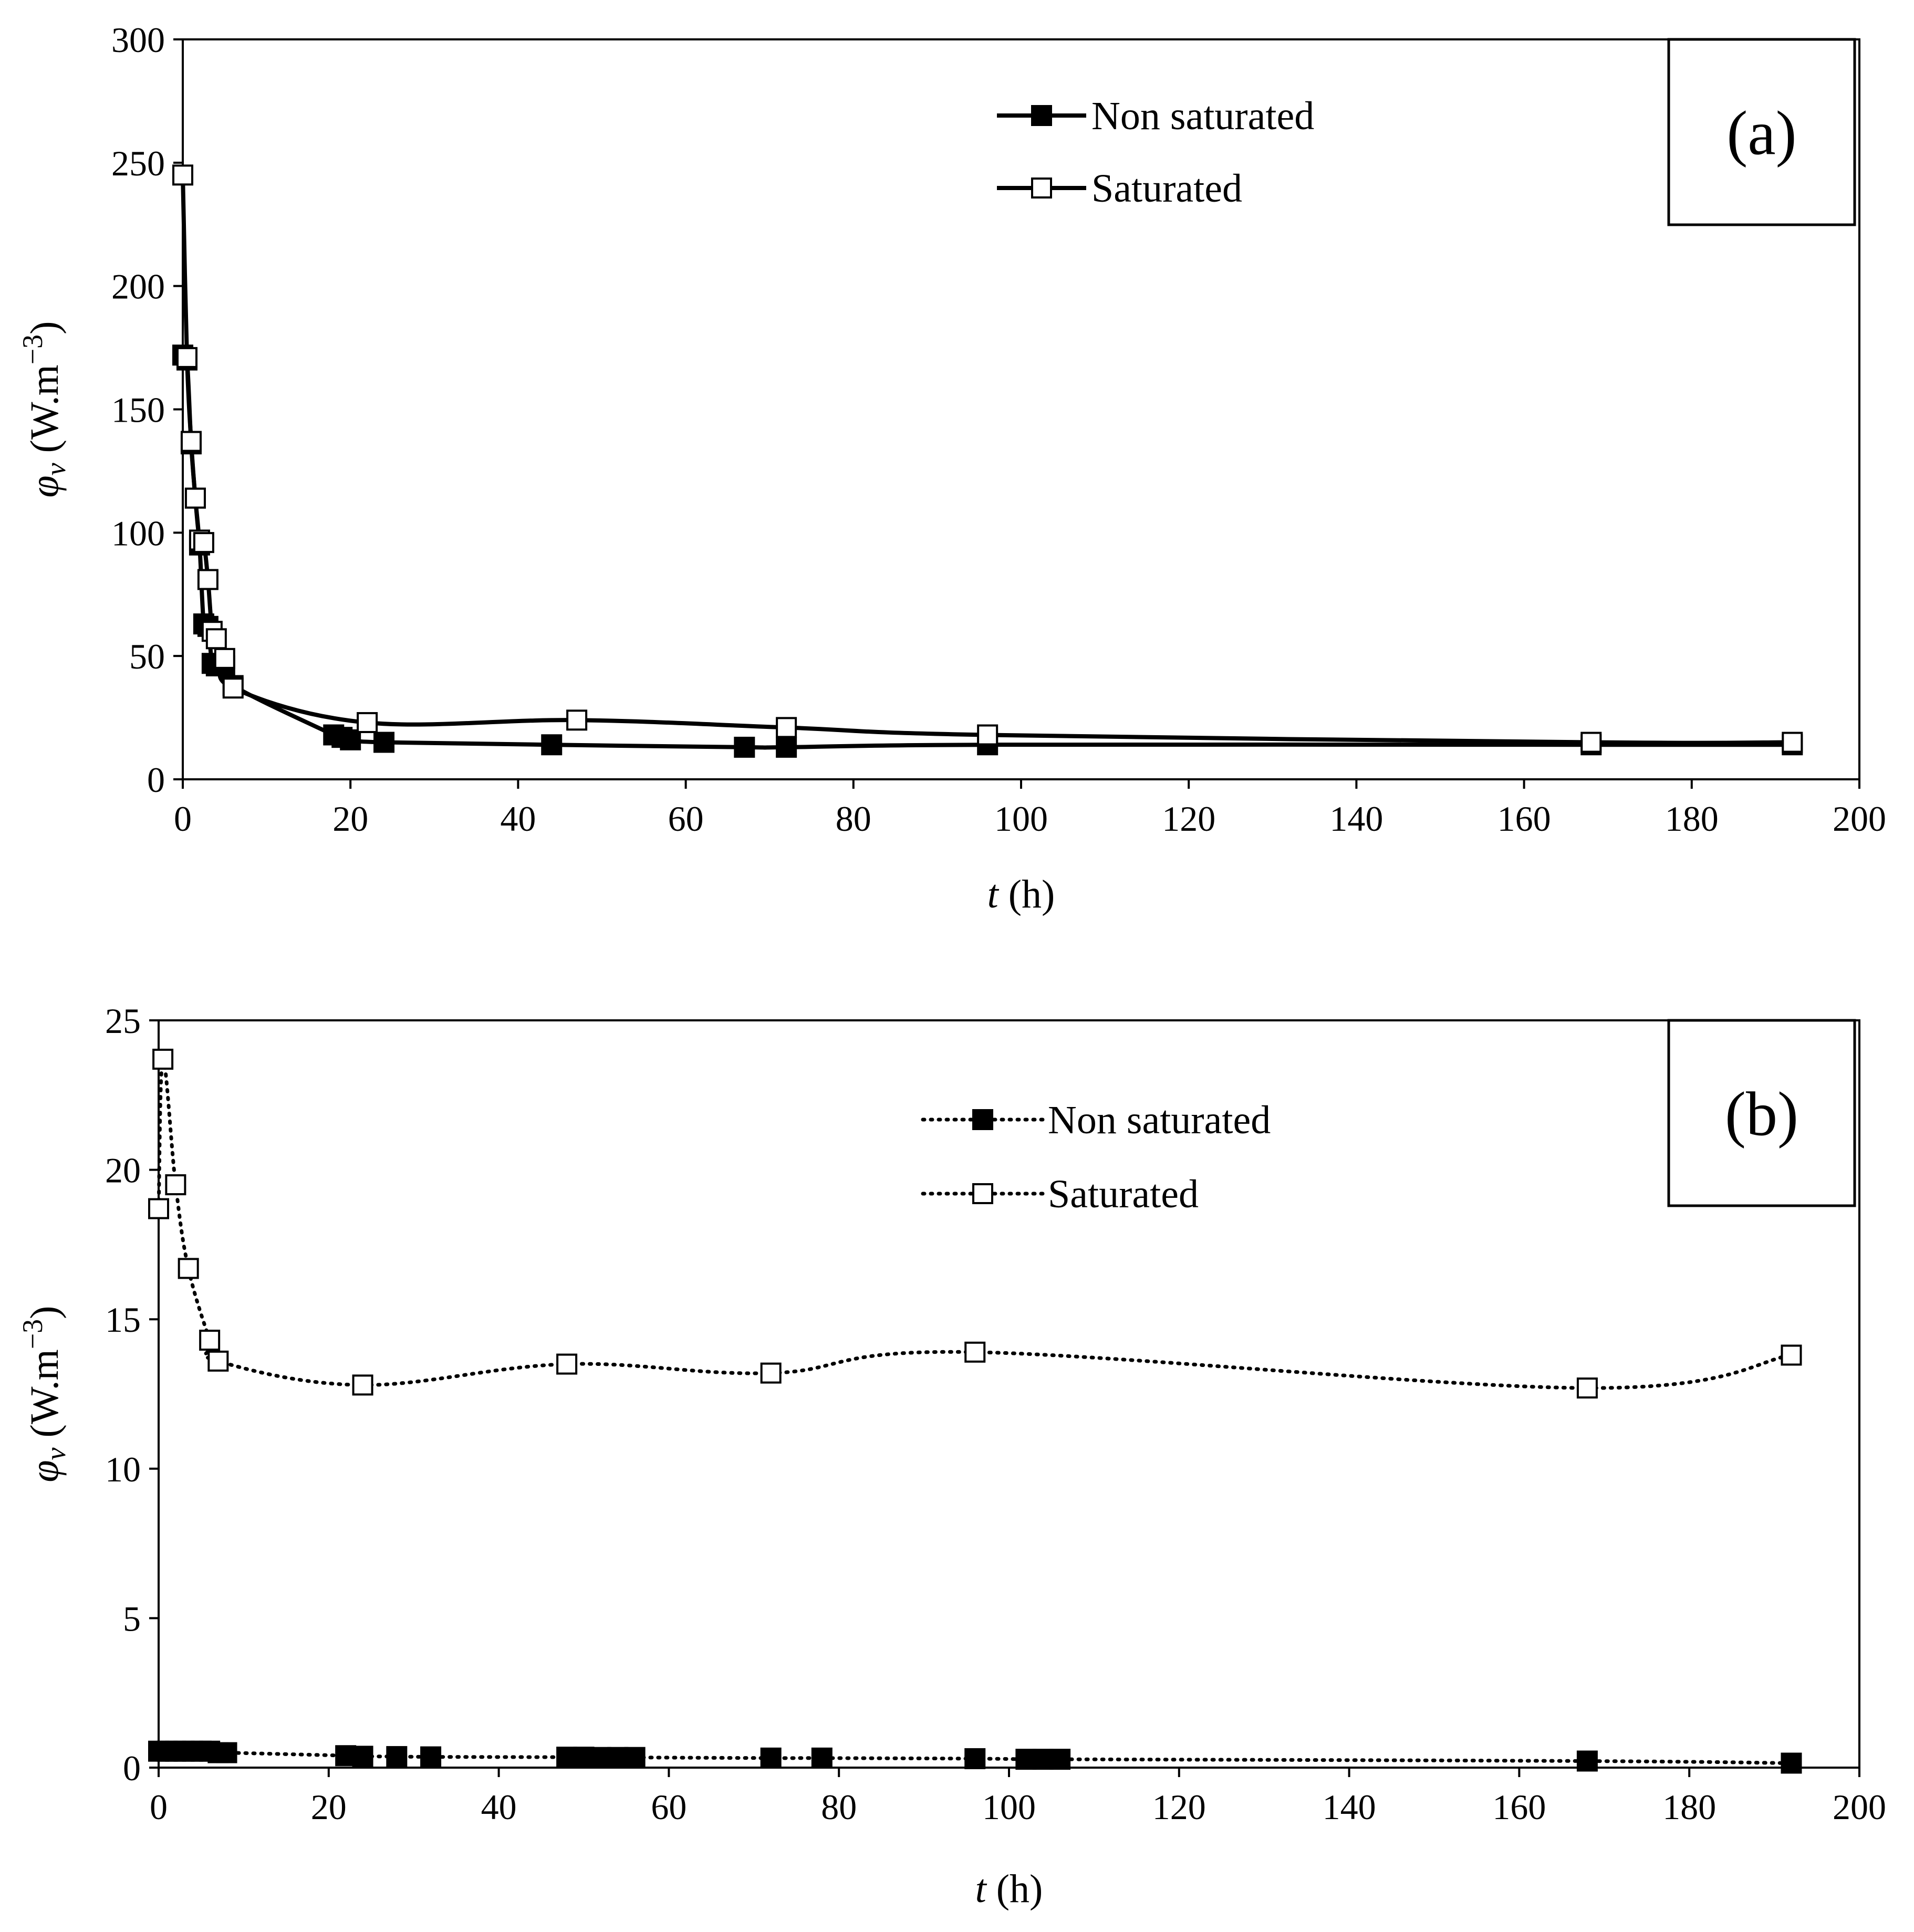 The width and height of the screenshot is (1914, 1932). Describe the element at coordinates (350, 819) in the screenshot. I see `x-tick-label: 20` at that location.